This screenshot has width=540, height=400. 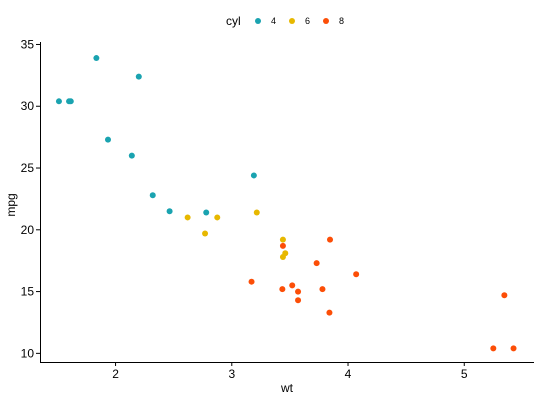 What do you see at coordinates (307, 21) in the screenshot?
I see `legend-label-6: 6` at bounding box center [307, 21].